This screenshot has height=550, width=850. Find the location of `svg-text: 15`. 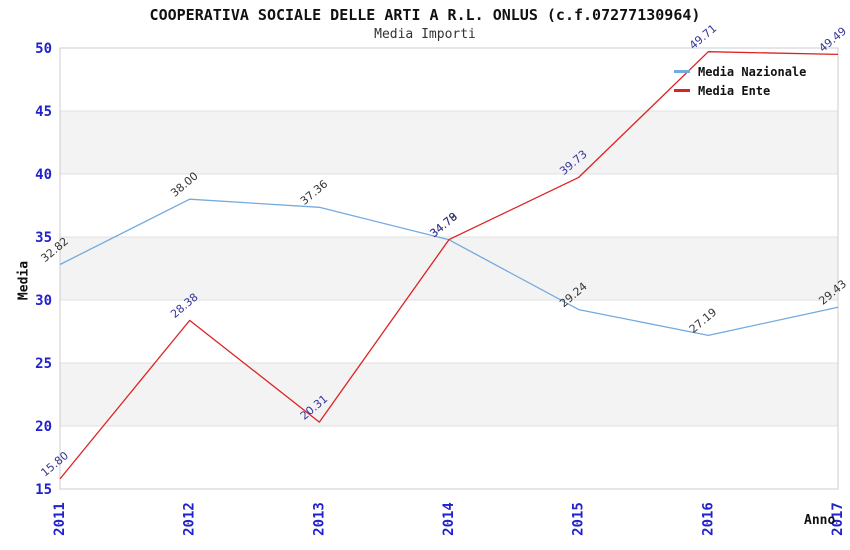

svg-text: 15 is located at coordinates (43, 490).